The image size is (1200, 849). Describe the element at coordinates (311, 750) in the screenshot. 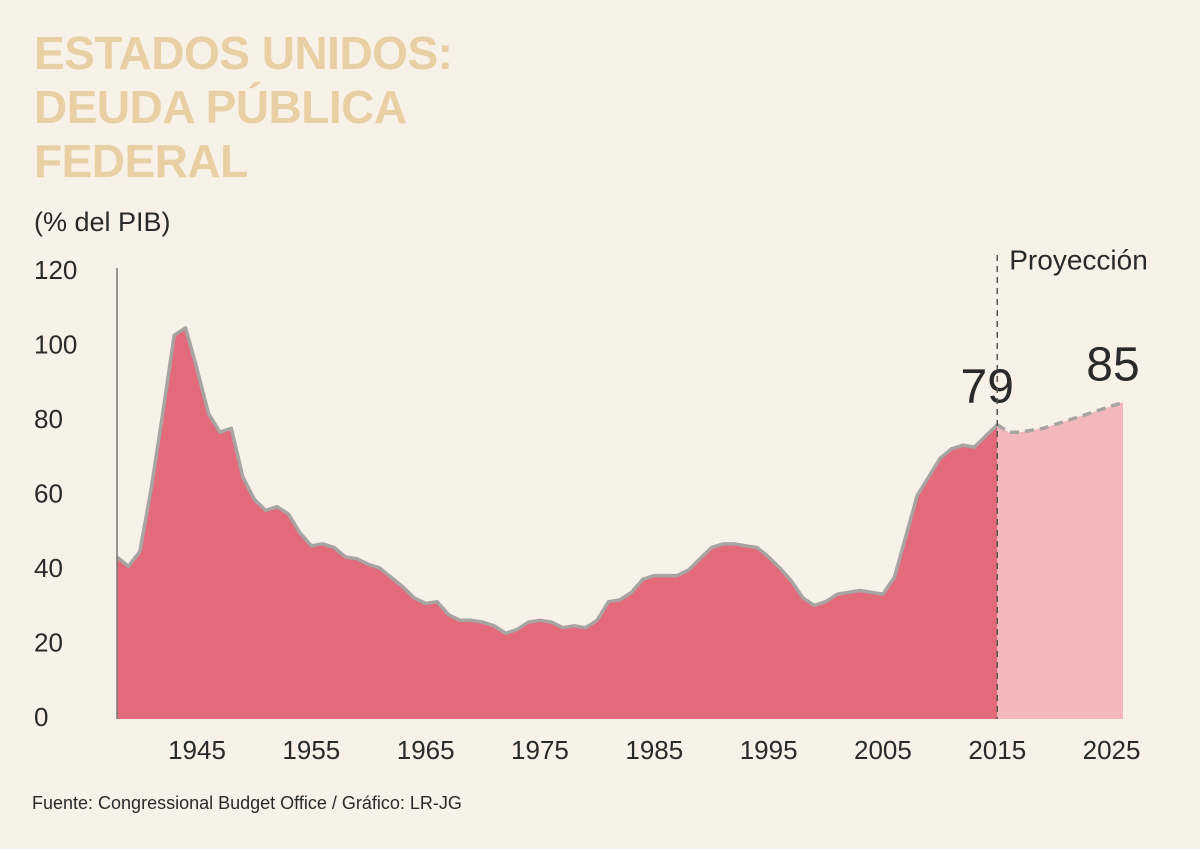

I see `x-tick-label: 1955` at that location.